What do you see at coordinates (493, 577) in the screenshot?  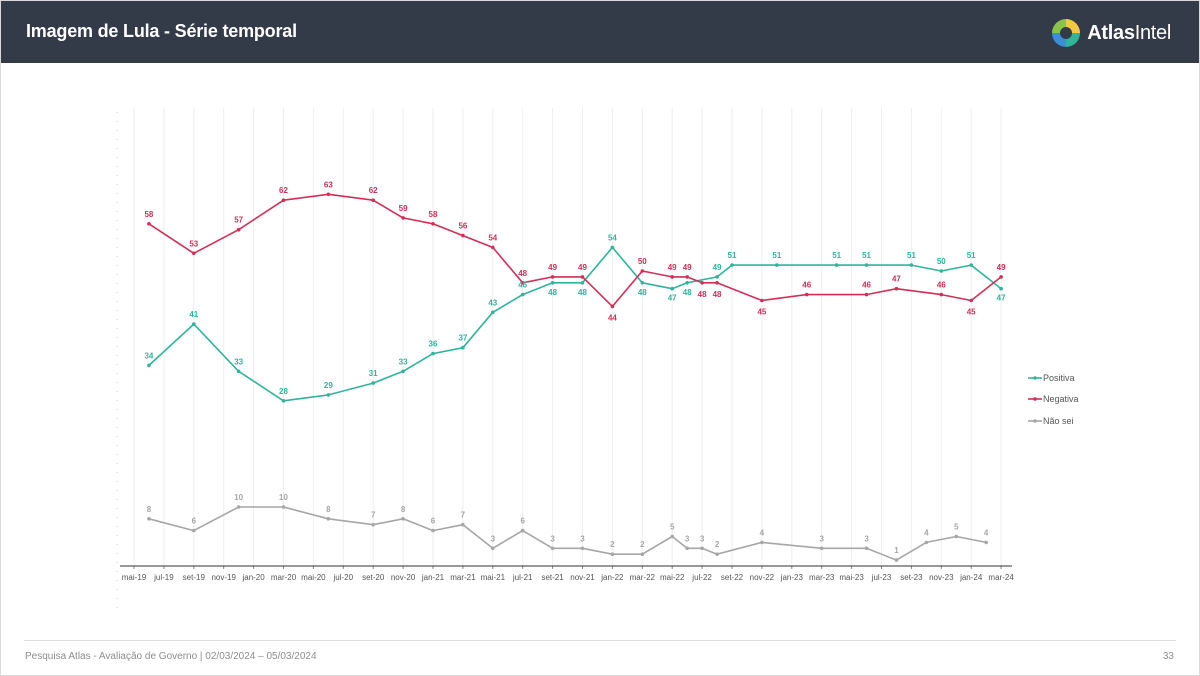 I see `x-tick-label: mai-21` at bounding box center [493, 577].